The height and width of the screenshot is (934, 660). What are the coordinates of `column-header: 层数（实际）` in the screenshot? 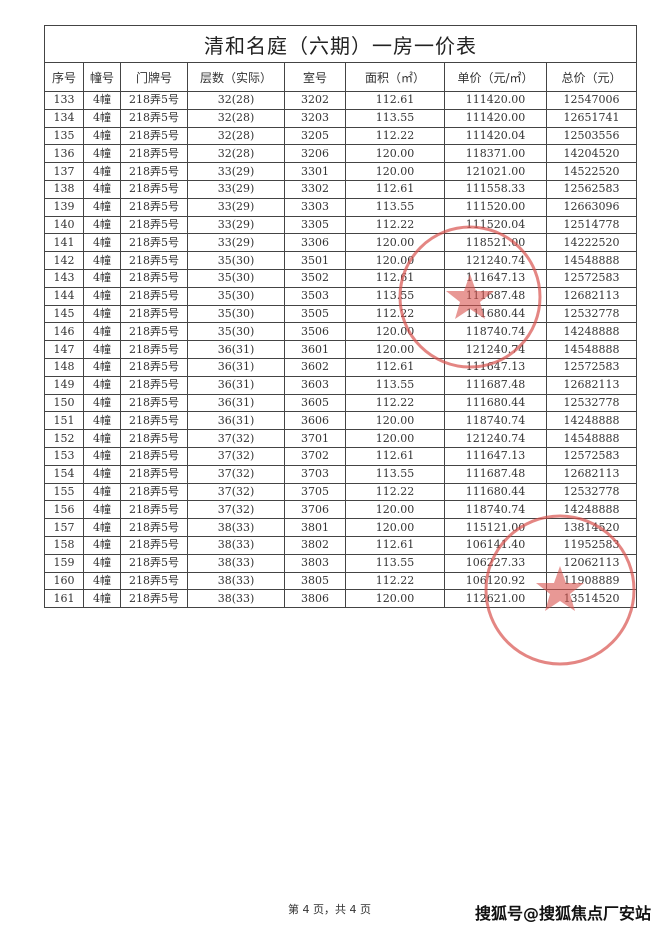 It's located at (236, 77).